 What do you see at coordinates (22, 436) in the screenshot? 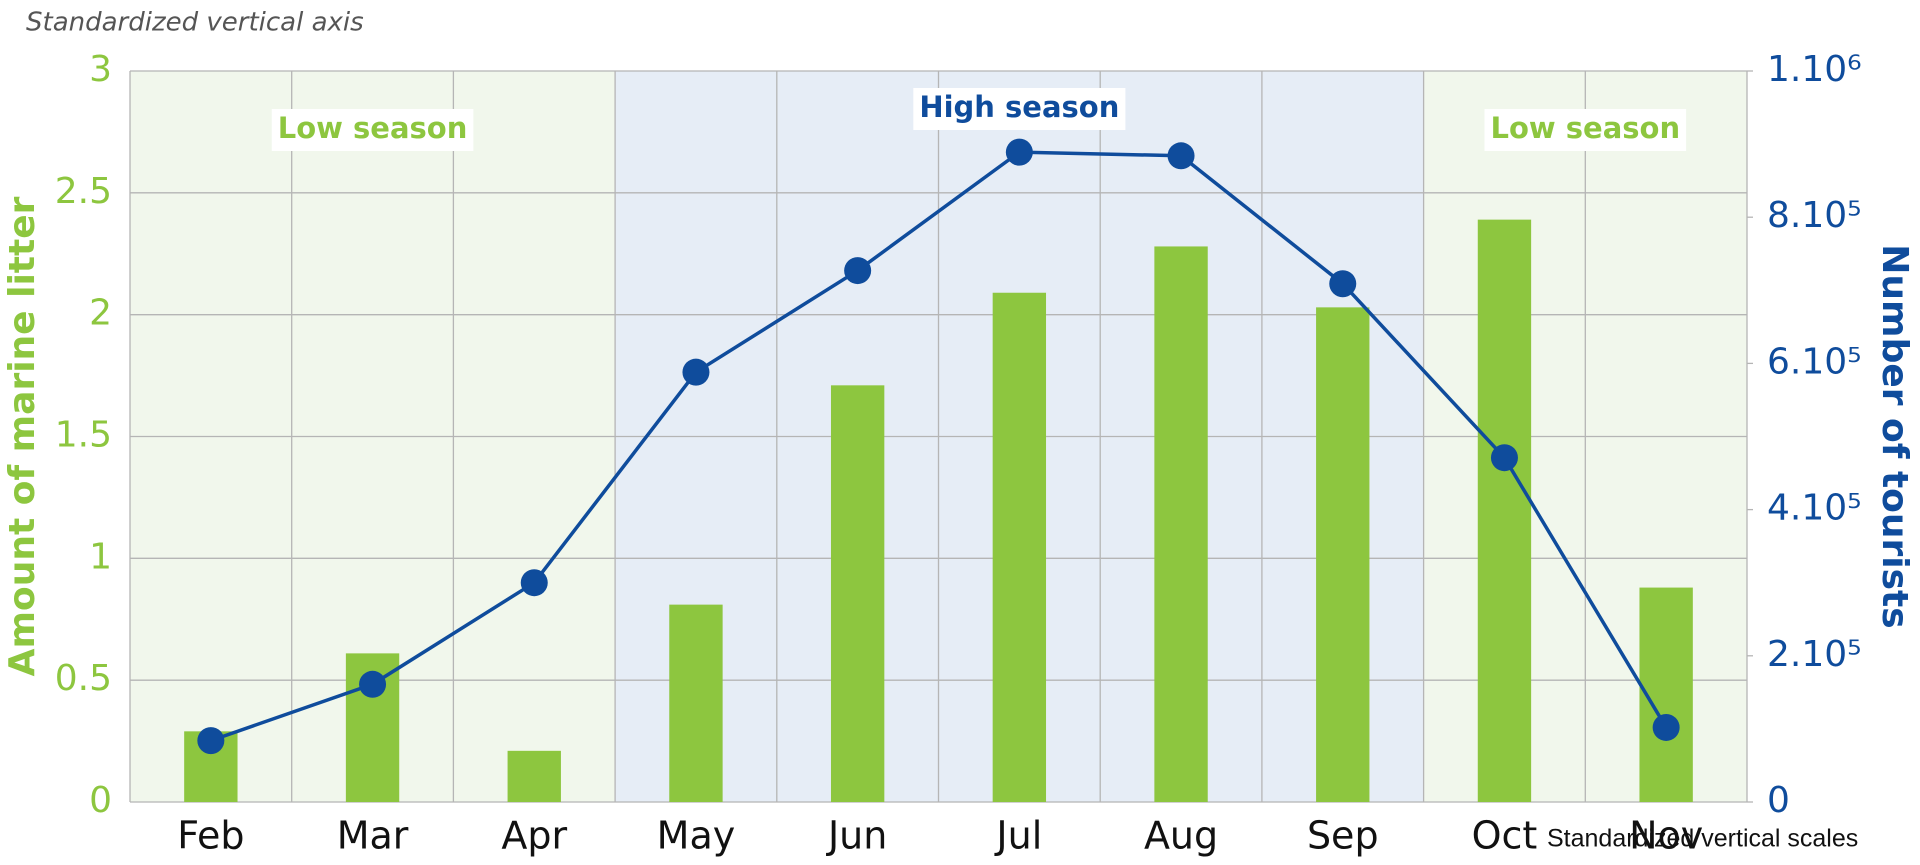
I see `y-axis-label: Amount of marine litter` at bounding box center [22, 436].